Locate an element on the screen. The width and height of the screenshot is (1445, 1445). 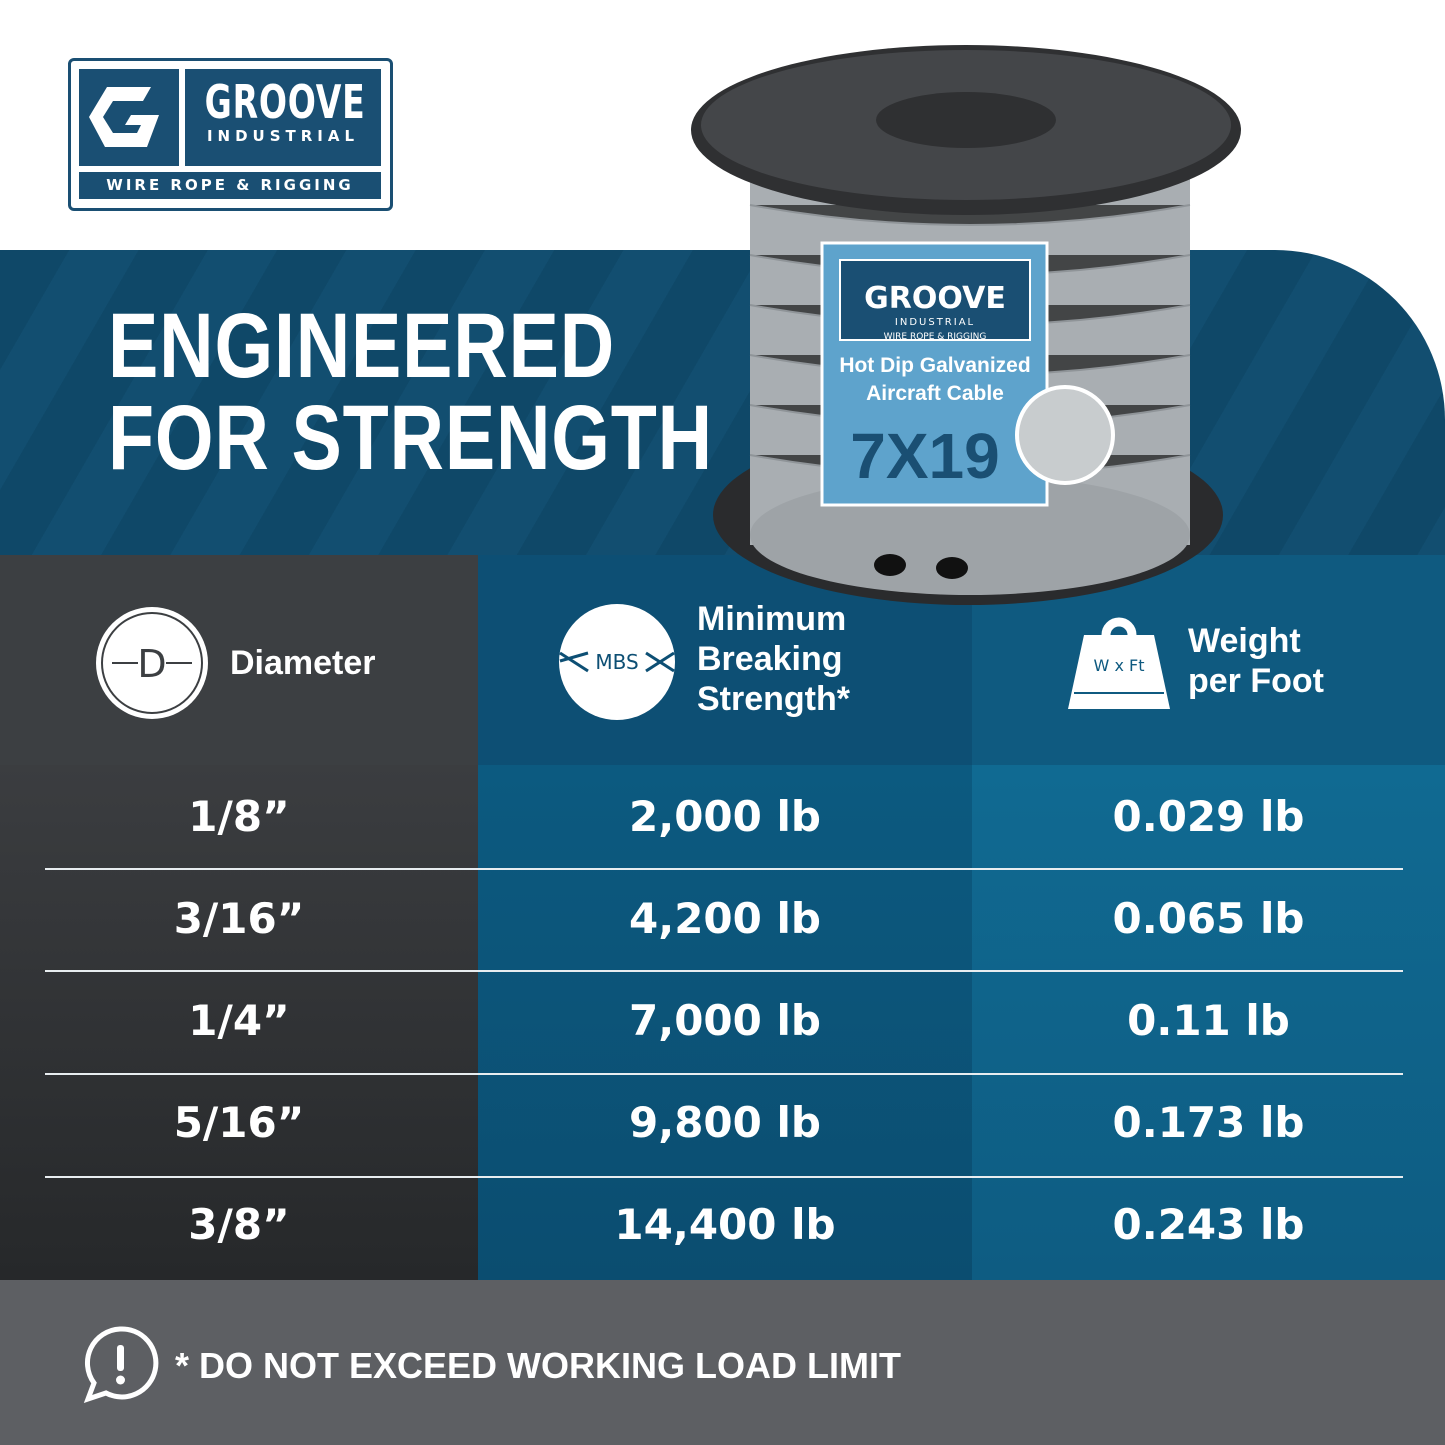
column-diameter: 1/8” 3/16” 1/4” 5/16” 3/8” is located at coordinates (239, 1022).